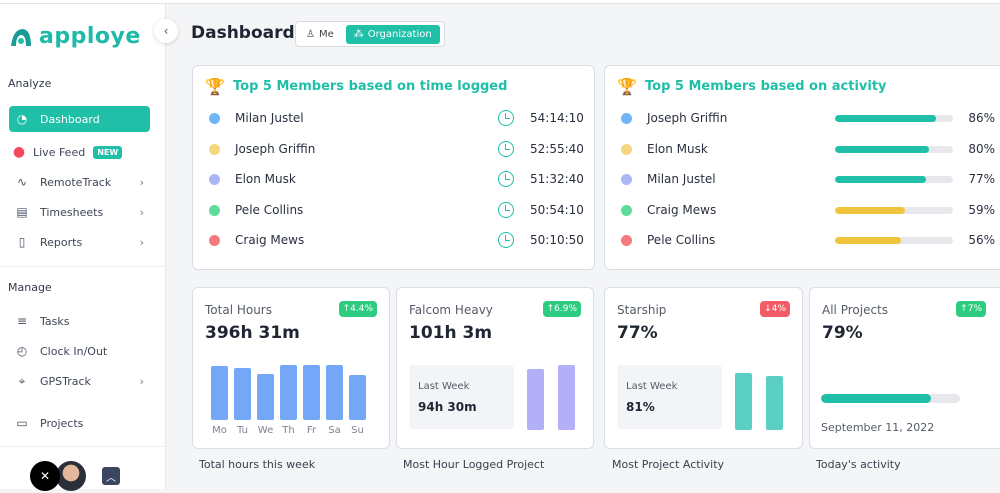 The image size is (1000, 493). I want to click on view-toggle: ♙ Me ⁂ Organization, so click(370, 34).